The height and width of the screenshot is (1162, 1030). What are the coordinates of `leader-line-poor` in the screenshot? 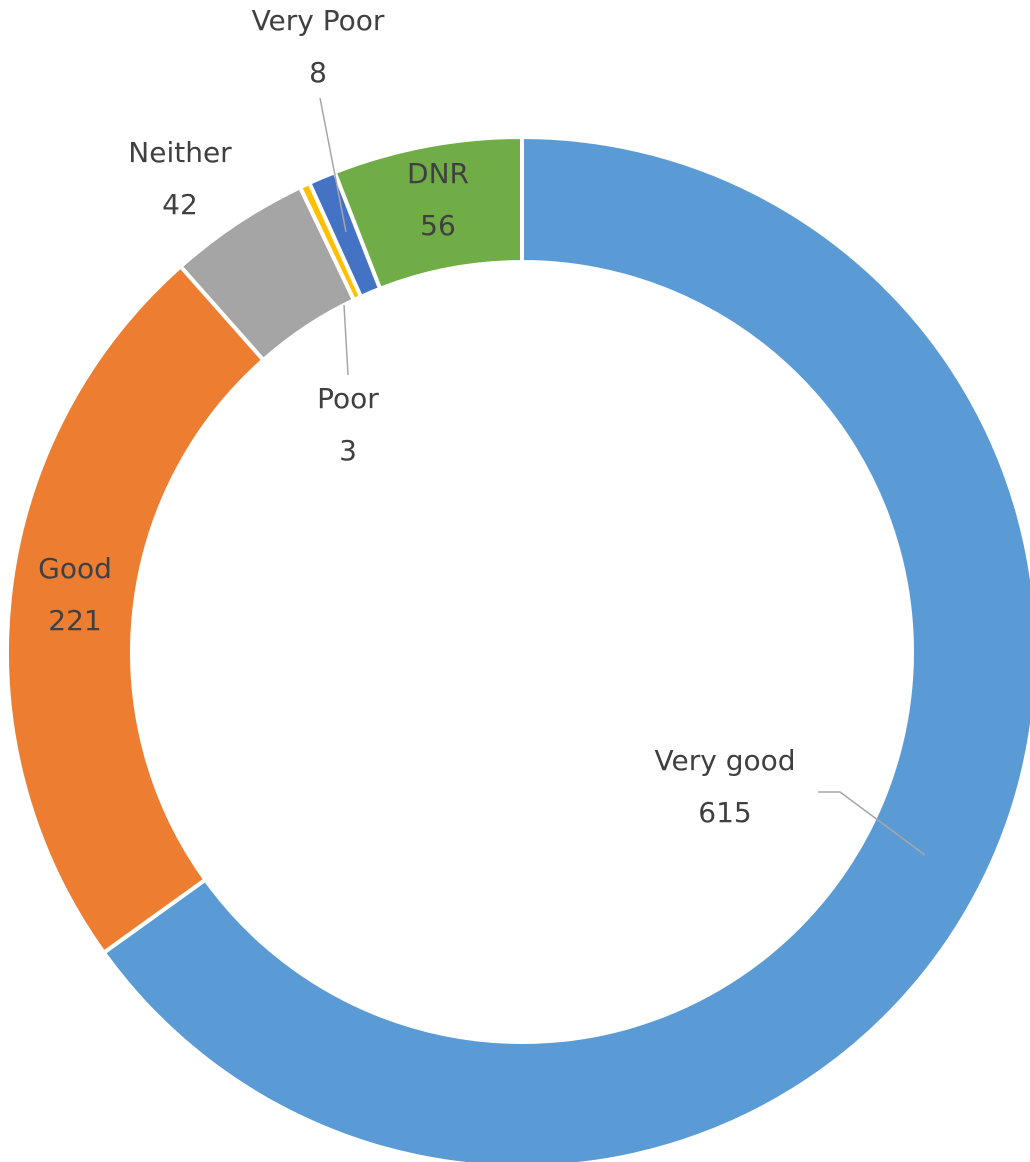 It's located at (346, 340).